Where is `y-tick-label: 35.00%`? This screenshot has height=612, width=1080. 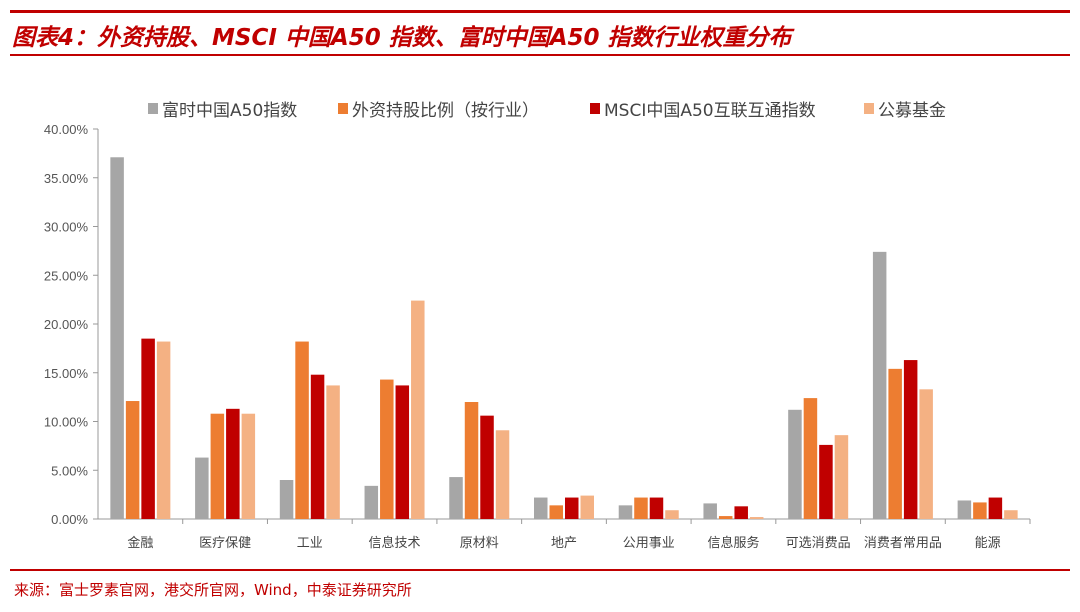 y-tick-label: 35.00% is located at coordinates (66, 178).